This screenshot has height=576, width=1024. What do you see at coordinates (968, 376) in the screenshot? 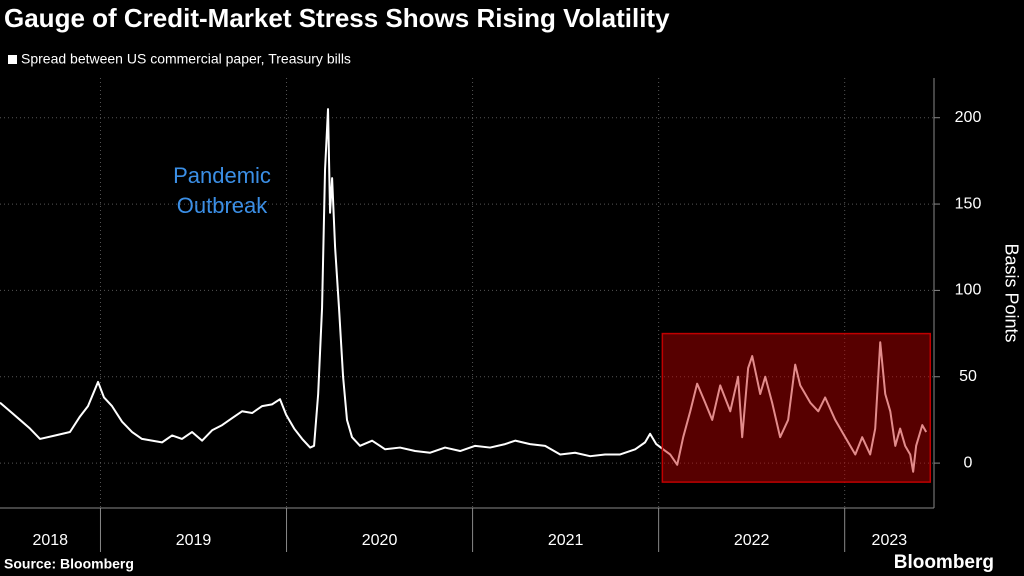
I see `y-tick-label: 50` at bounding box center [968, 376].